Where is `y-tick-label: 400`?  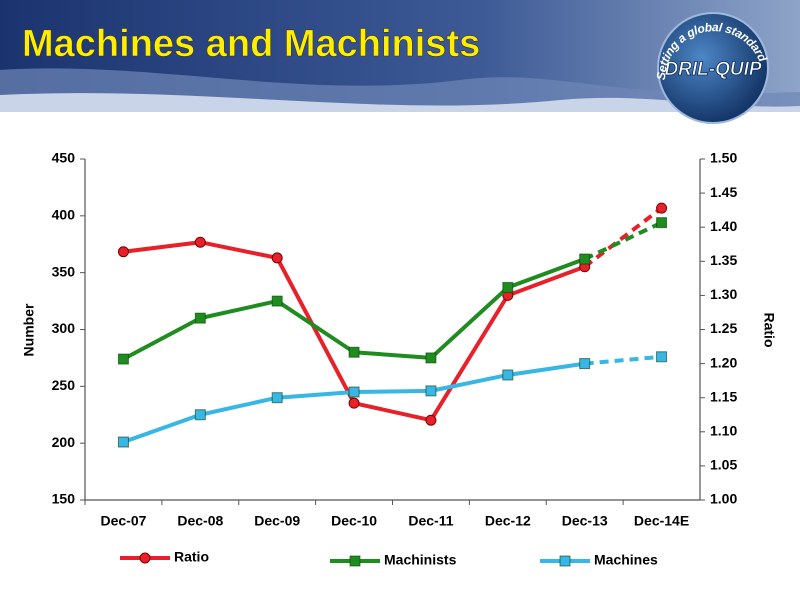
y-tick-label: 400 is located at coordinates (64, 215).